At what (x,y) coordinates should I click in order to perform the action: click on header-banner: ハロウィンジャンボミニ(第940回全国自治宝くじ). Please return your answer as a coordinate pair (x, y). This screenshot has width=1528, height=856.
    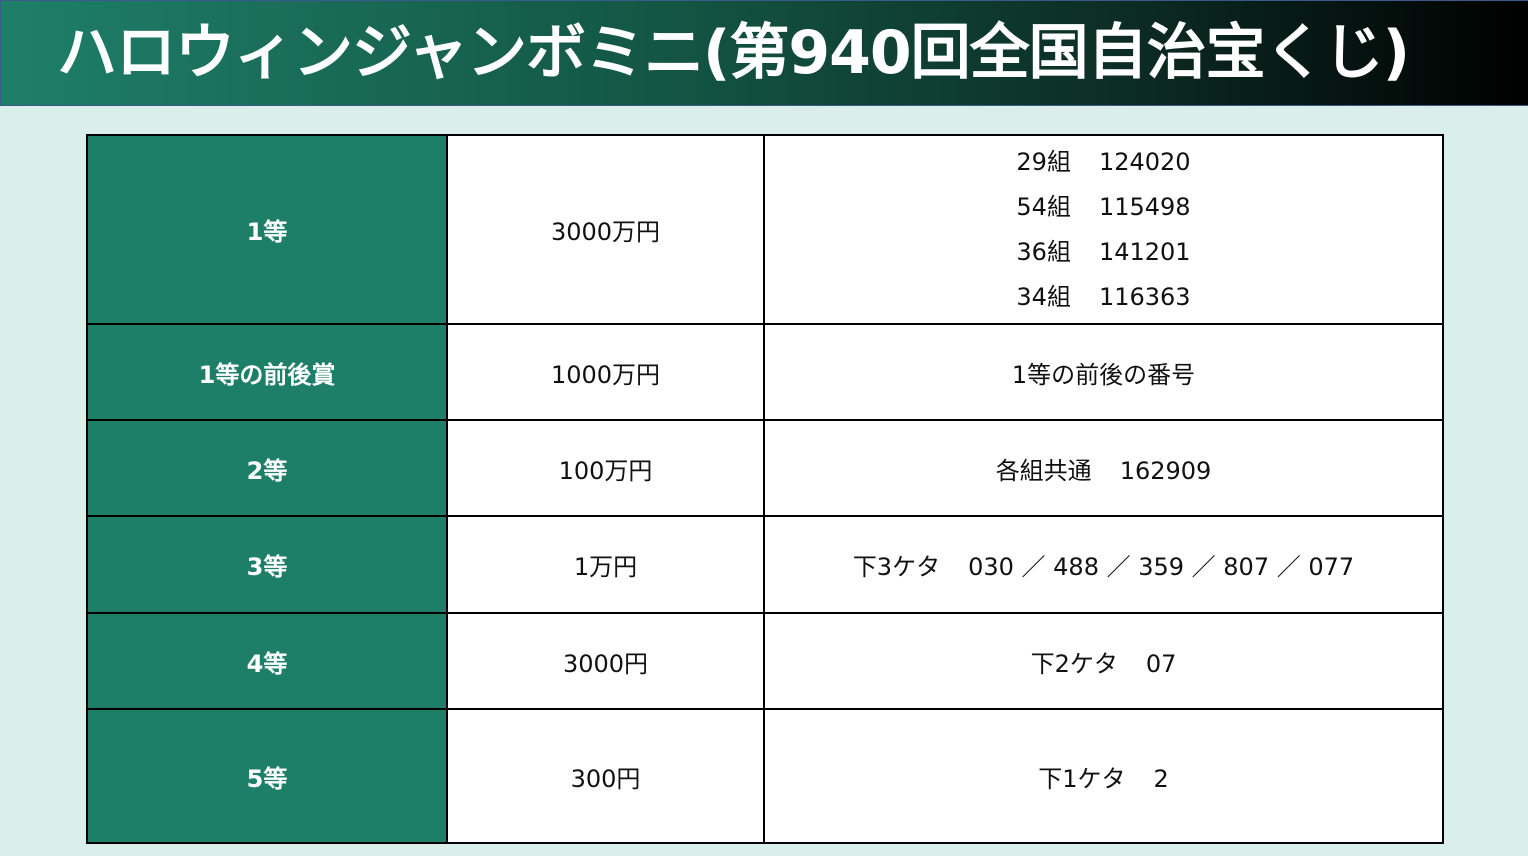
    Looking at the image, I should click on (764, 53).